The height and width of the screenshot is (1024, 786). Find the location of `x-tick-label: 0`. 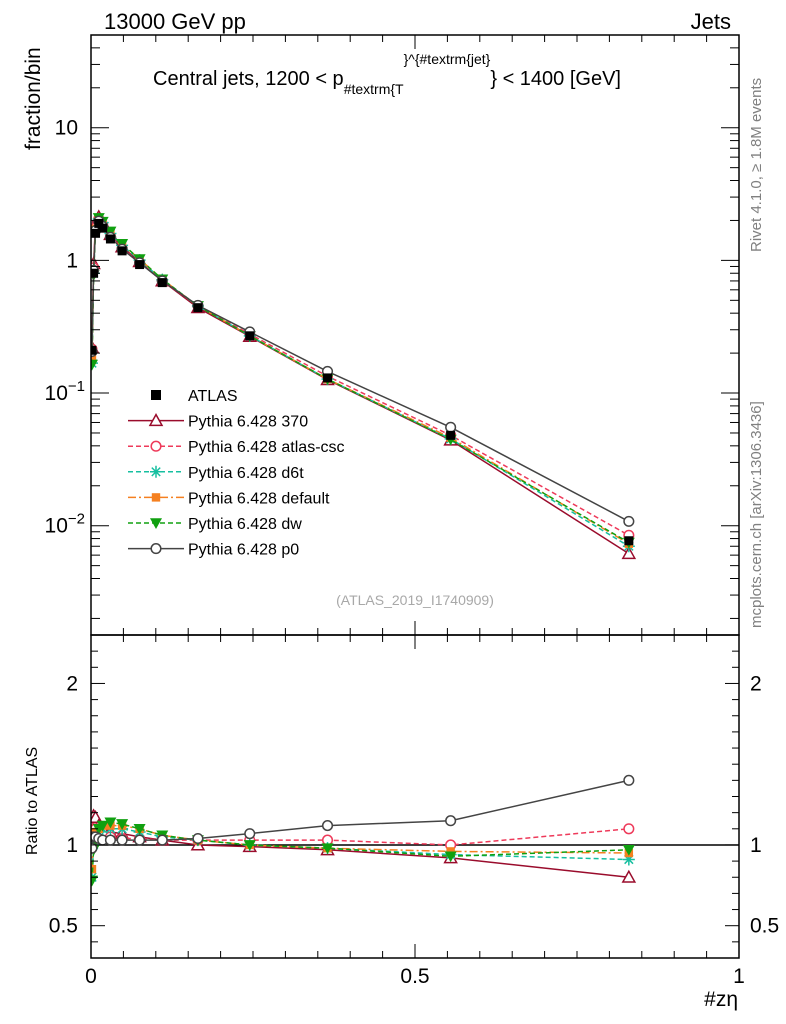

x-tick-label: 0 is located at coordinates (91, 976).